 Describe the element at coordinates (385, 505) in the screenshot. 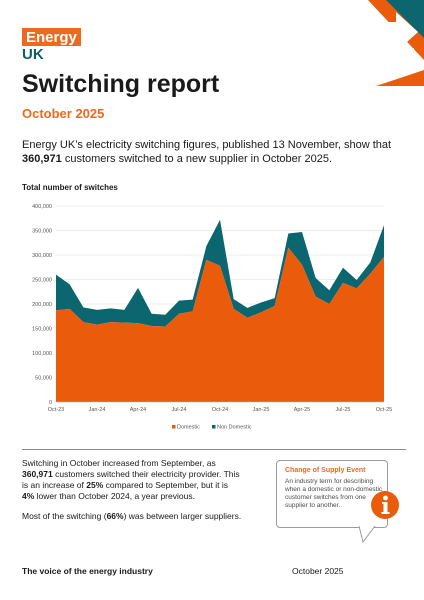

I see `info-icon` at that location.